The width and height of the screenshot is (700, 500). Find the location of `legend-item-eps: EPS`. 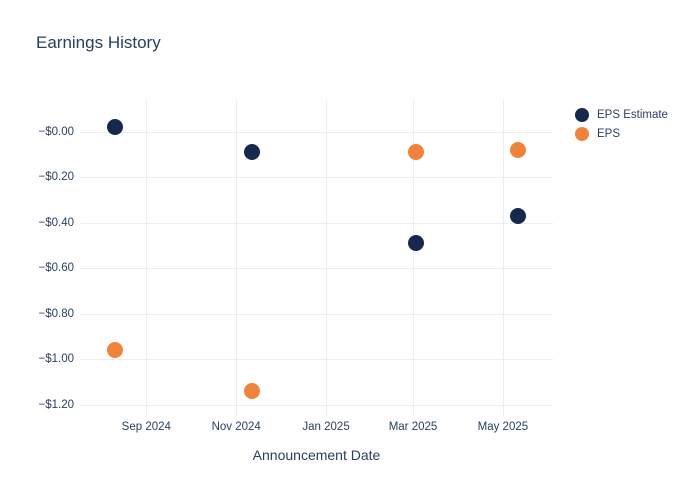

legend-item-eps: EPS is located at coordinates (621, 133).